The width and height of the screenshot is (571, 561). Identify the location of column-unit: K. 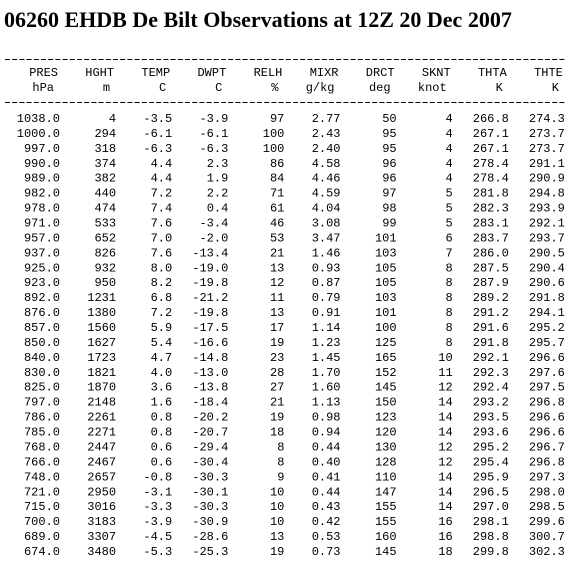
(556, 88).